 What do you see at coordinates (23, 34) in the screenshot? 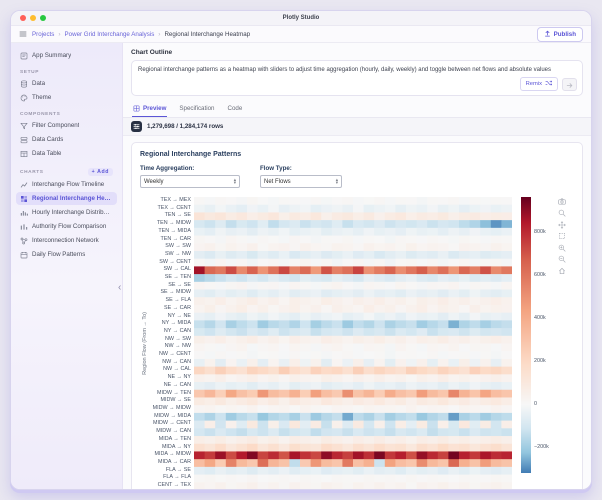
I see `menu-icon` at bounding box center [23, 34].